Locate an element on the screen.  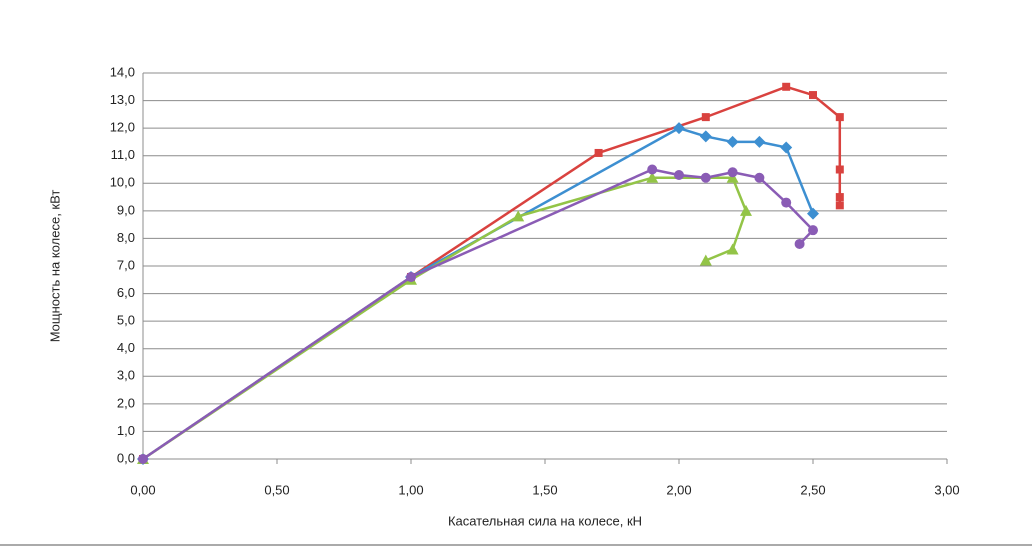
y-tick-label: 12,0 is located at coordinates (122, 127).